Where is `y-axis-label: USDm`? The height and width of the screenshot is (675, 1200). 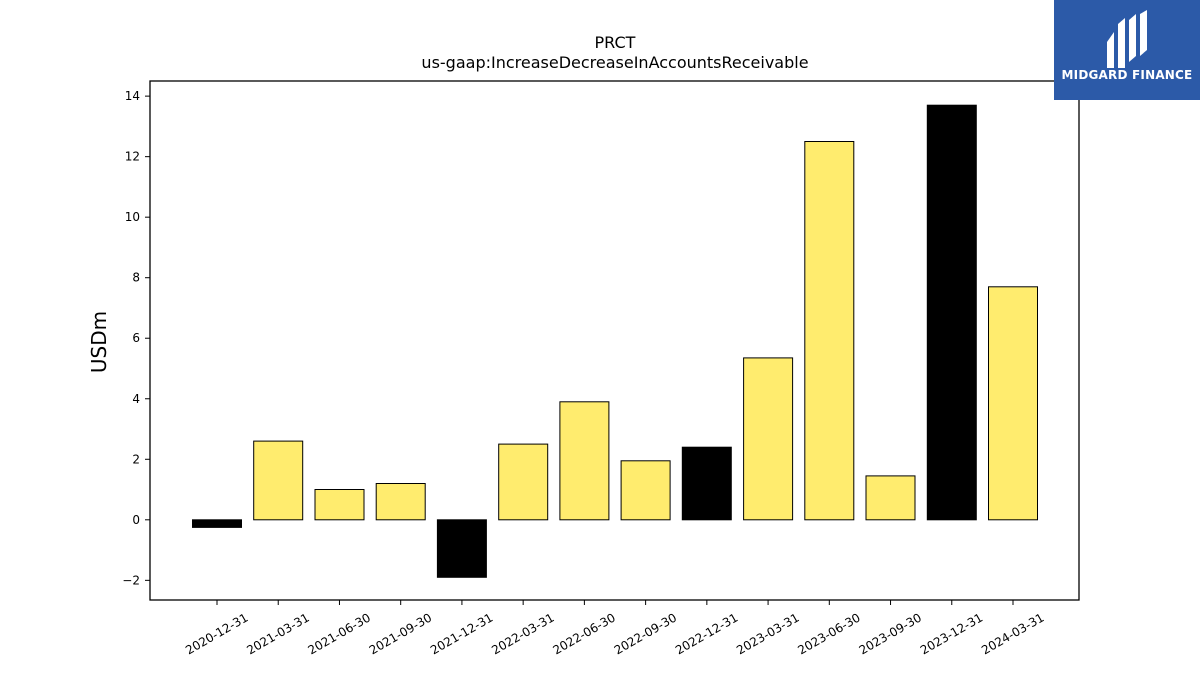
y-axis-label: USDm is located at coordinates (99, 342).